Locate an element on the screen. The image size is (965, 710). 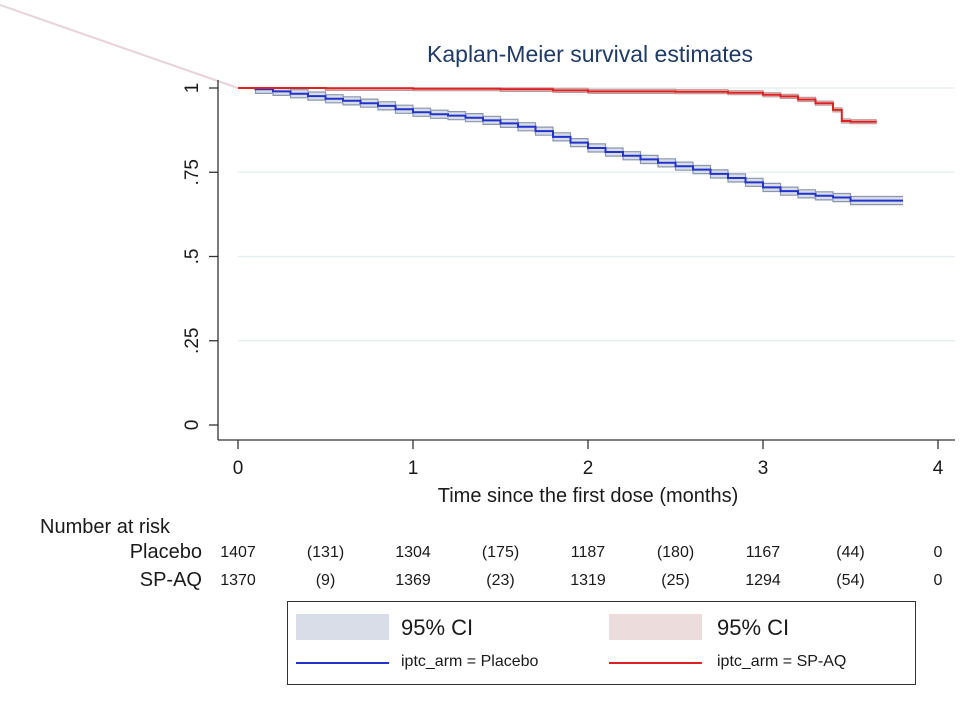
risk-cell: (9) is located at coordinates (325, 580).